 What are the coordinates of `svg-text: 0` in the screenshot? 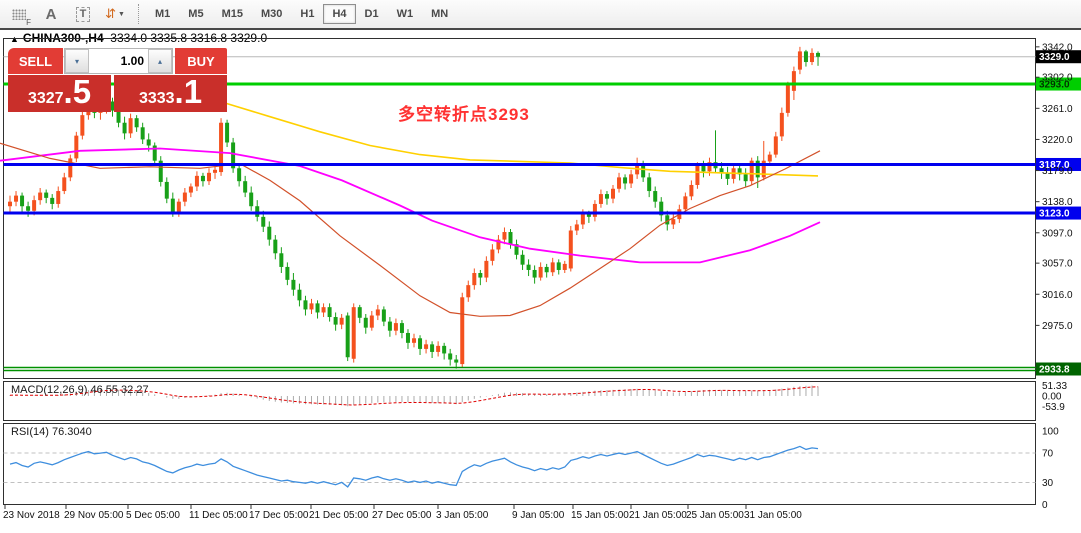 It's located at (1045, 505).